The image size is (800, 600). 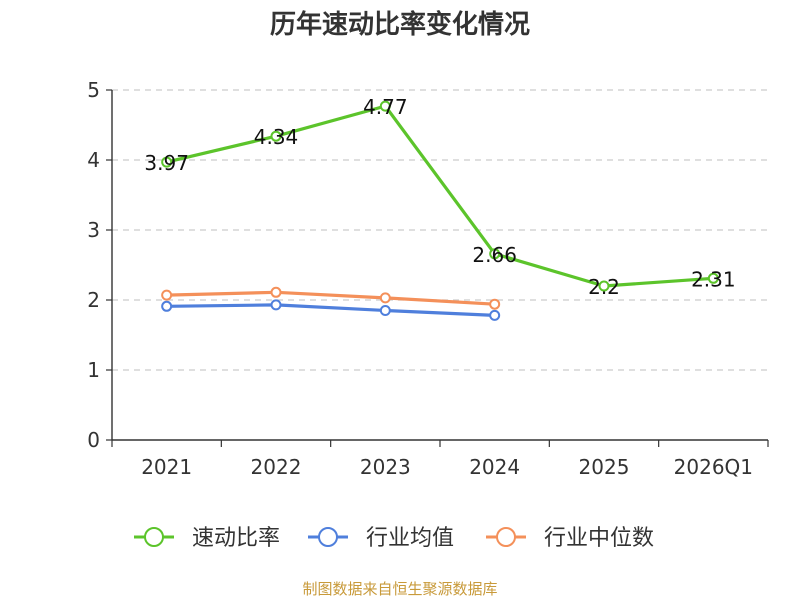 I want to click on y-tick-label: 0, so click(x=93, y=440).